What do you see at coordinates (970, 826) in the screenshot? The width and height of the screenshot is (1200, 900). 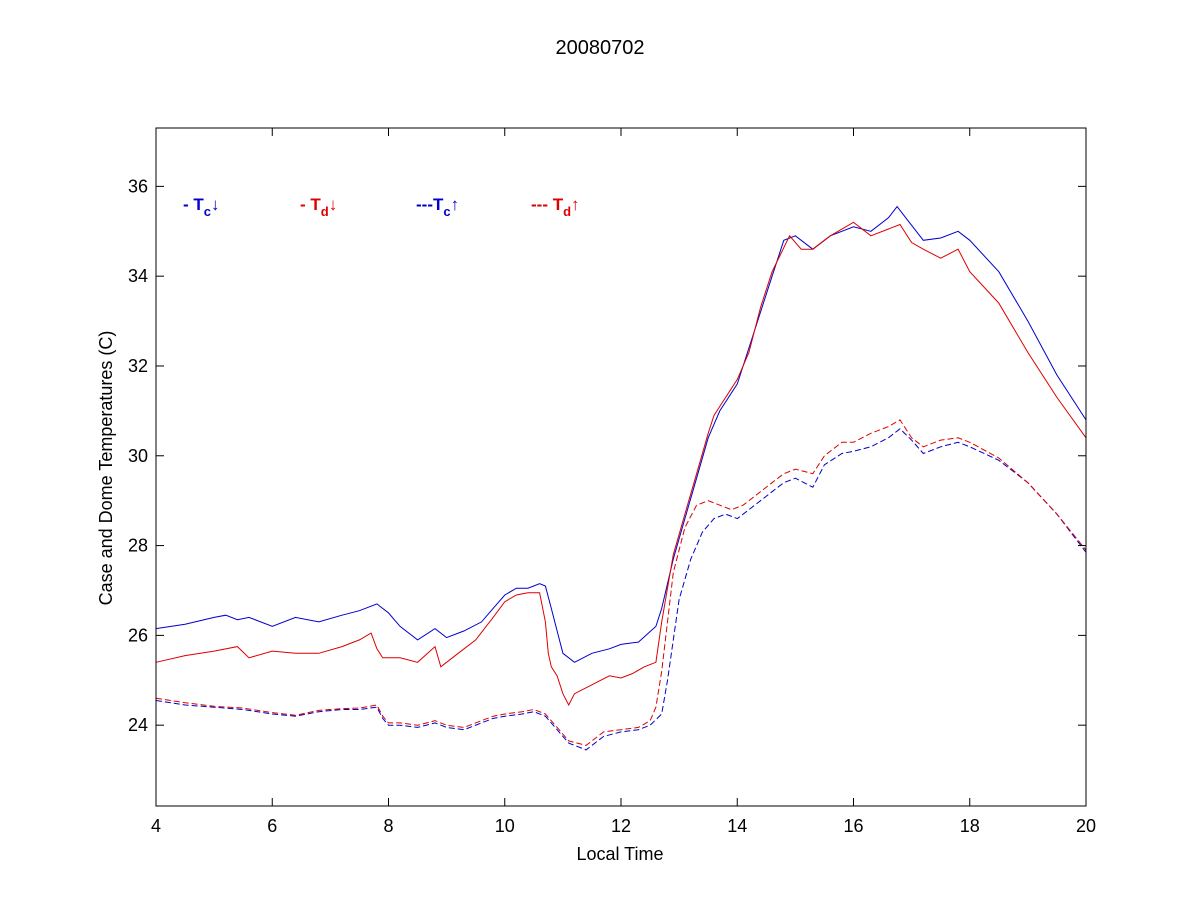 I see `x-tick-label: 18` at bounding box center [970, 826].